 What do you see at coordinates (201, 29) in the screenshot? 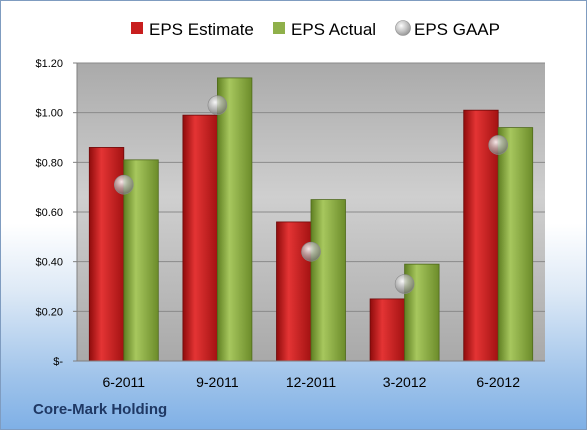
I see `legend-label: EPS Estimate` at bounding box center [201, 29].